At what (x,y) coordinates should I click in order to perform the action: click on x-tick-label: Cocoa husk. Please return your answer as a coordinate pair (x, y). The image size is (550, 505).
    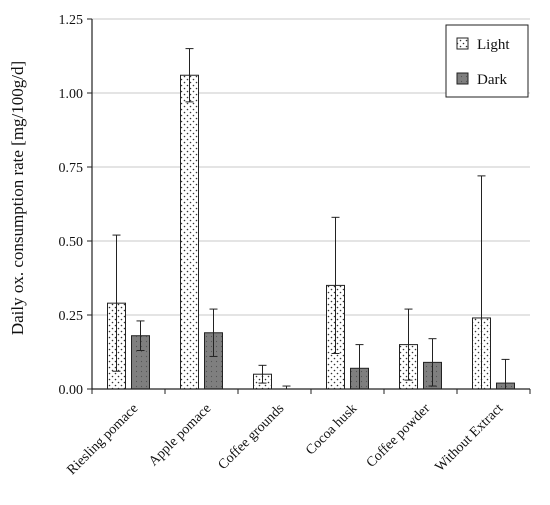
    Looking at the image, I should click on (331, 429).